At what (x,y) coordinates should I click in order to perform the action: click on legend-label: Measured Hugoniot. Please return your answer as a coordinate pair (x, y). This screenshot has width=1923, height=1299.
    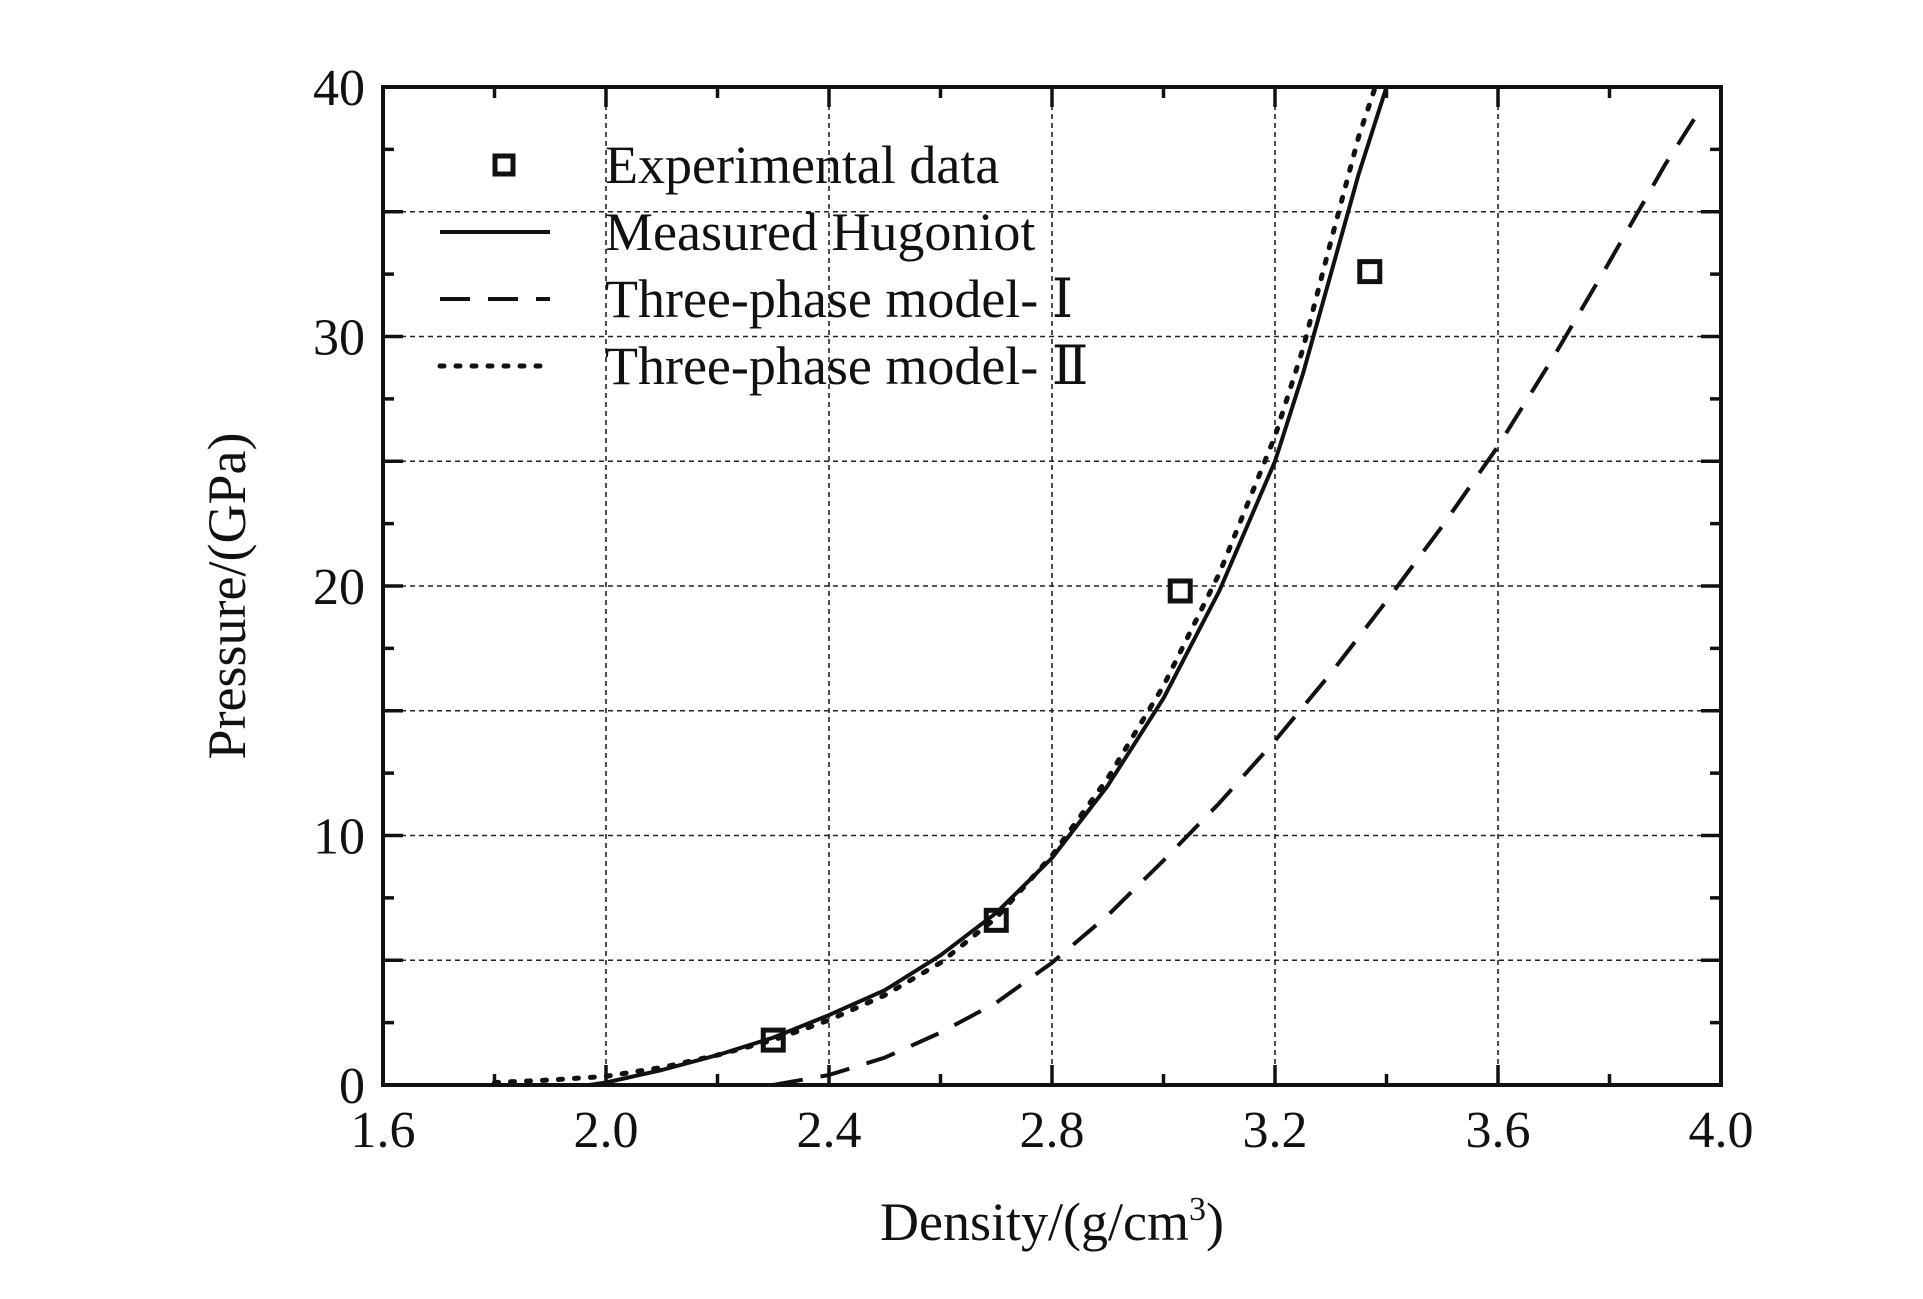
    Looking at the image, I should click on (820, 232).